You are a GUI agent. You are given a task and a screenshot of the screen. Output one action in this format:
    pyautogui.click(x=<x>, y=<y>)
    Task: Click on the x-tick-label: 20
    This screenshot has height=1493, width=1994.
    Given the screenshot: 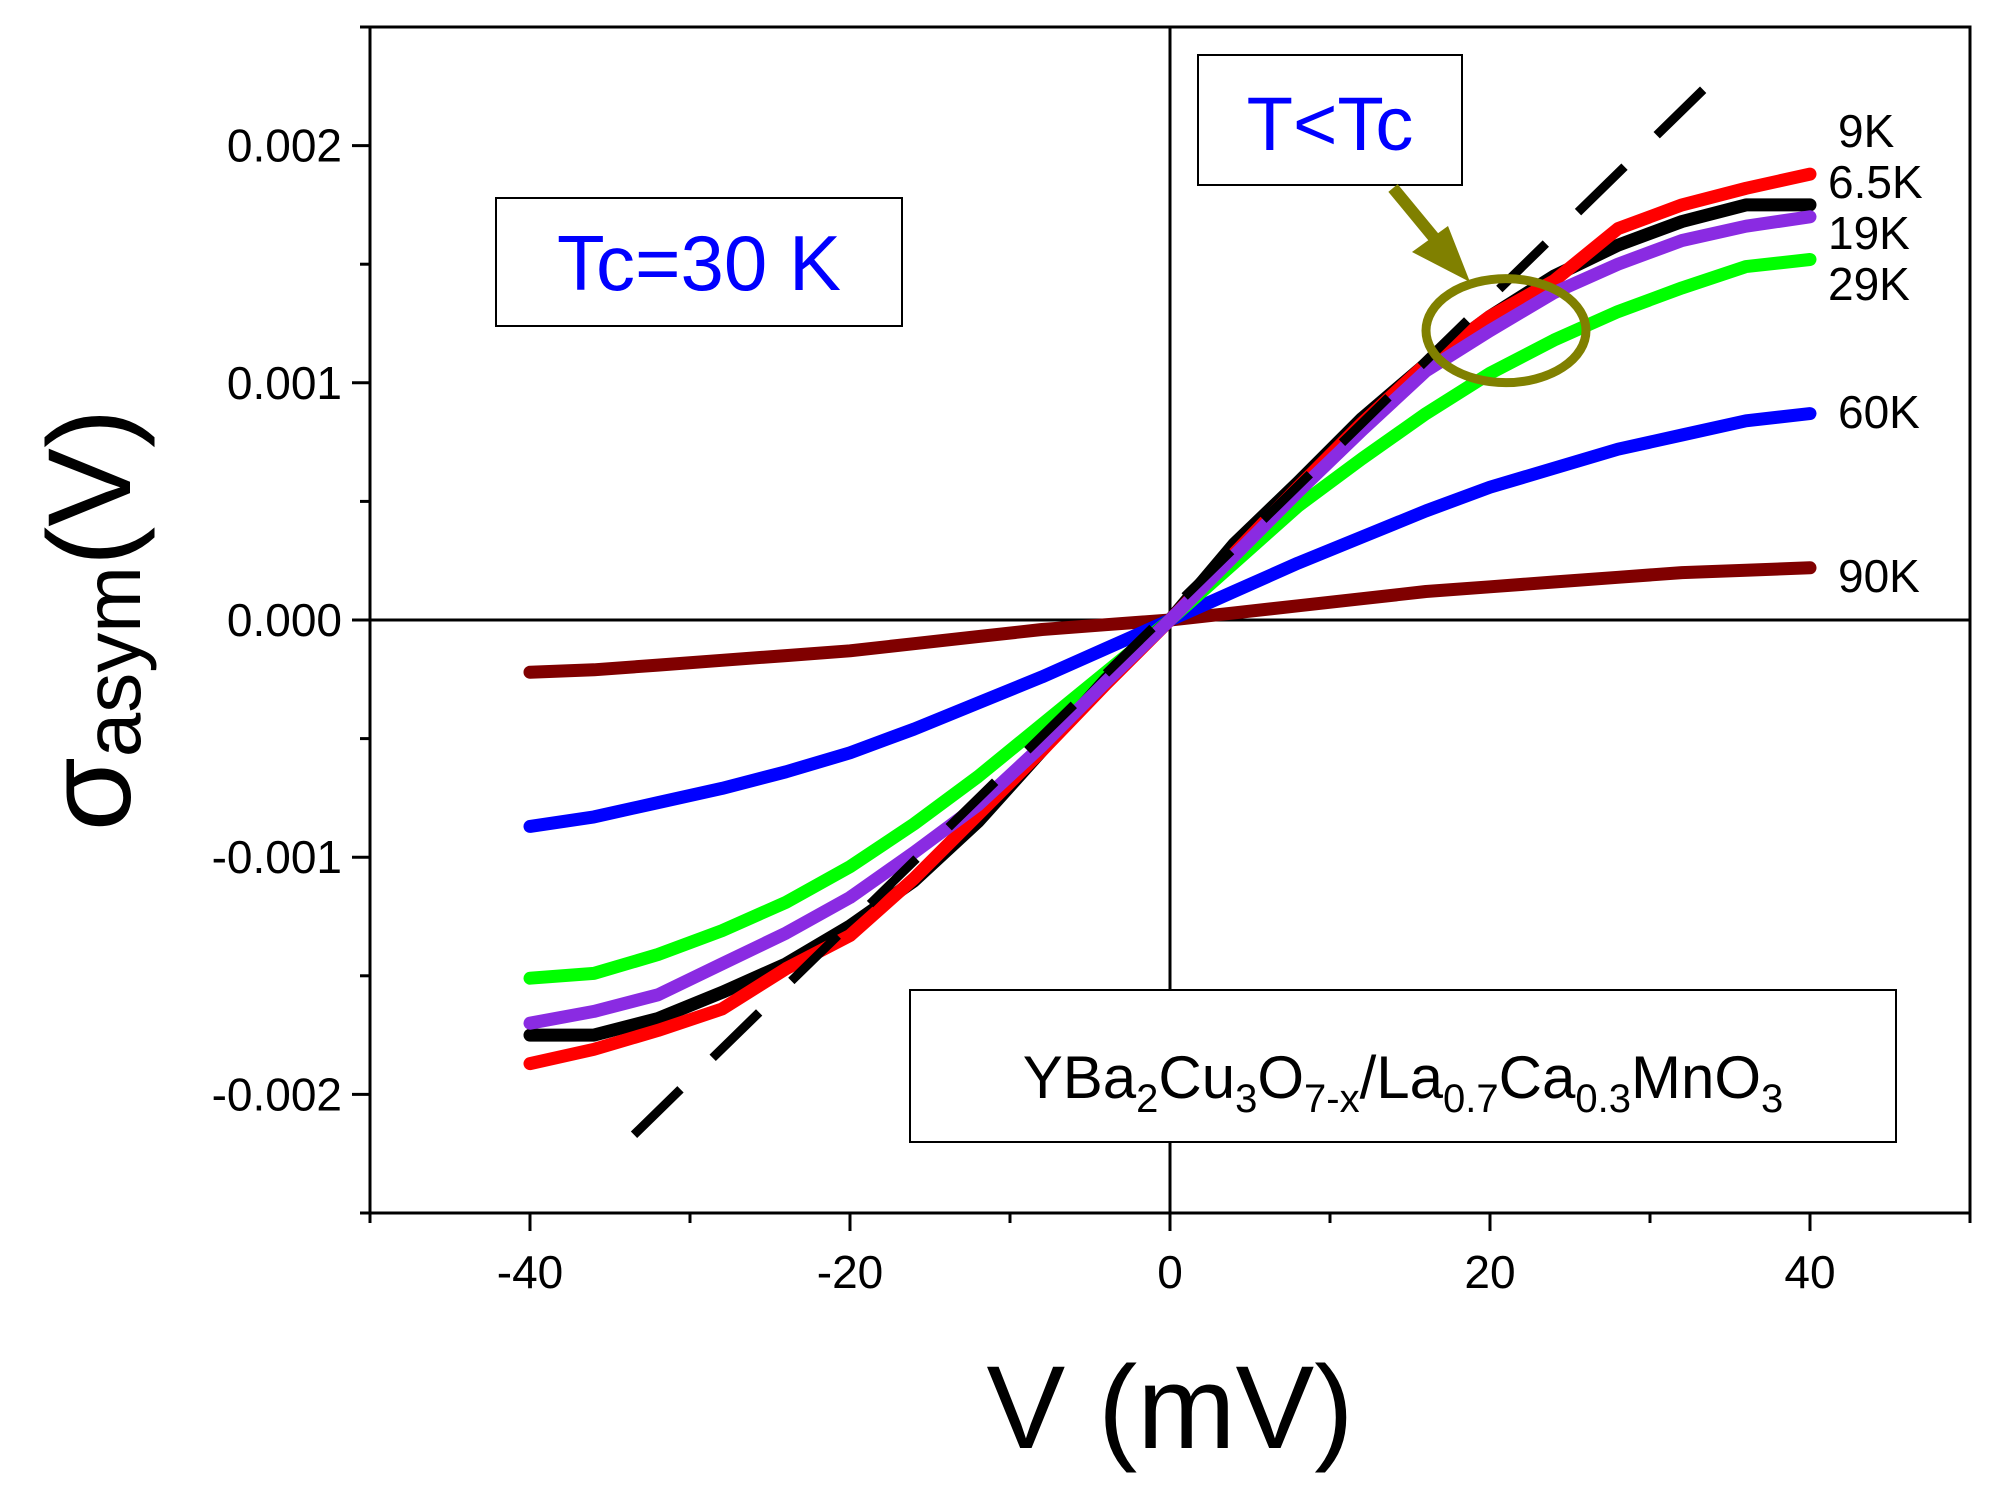 What is the action you would take?
    pyautogui.click(x=1489, y=1272)
    